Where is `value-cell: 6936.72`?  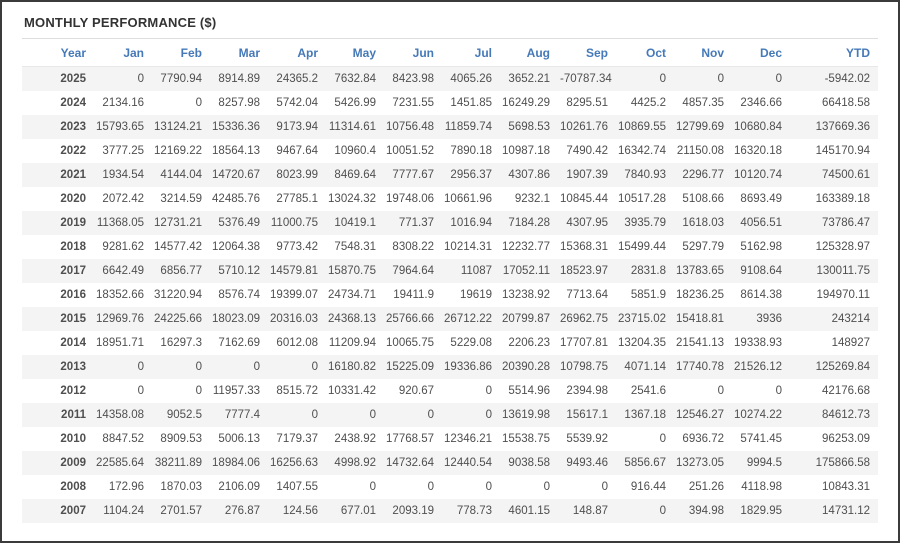
value-cell: 6936.72 is located at coordinates (703, 438).